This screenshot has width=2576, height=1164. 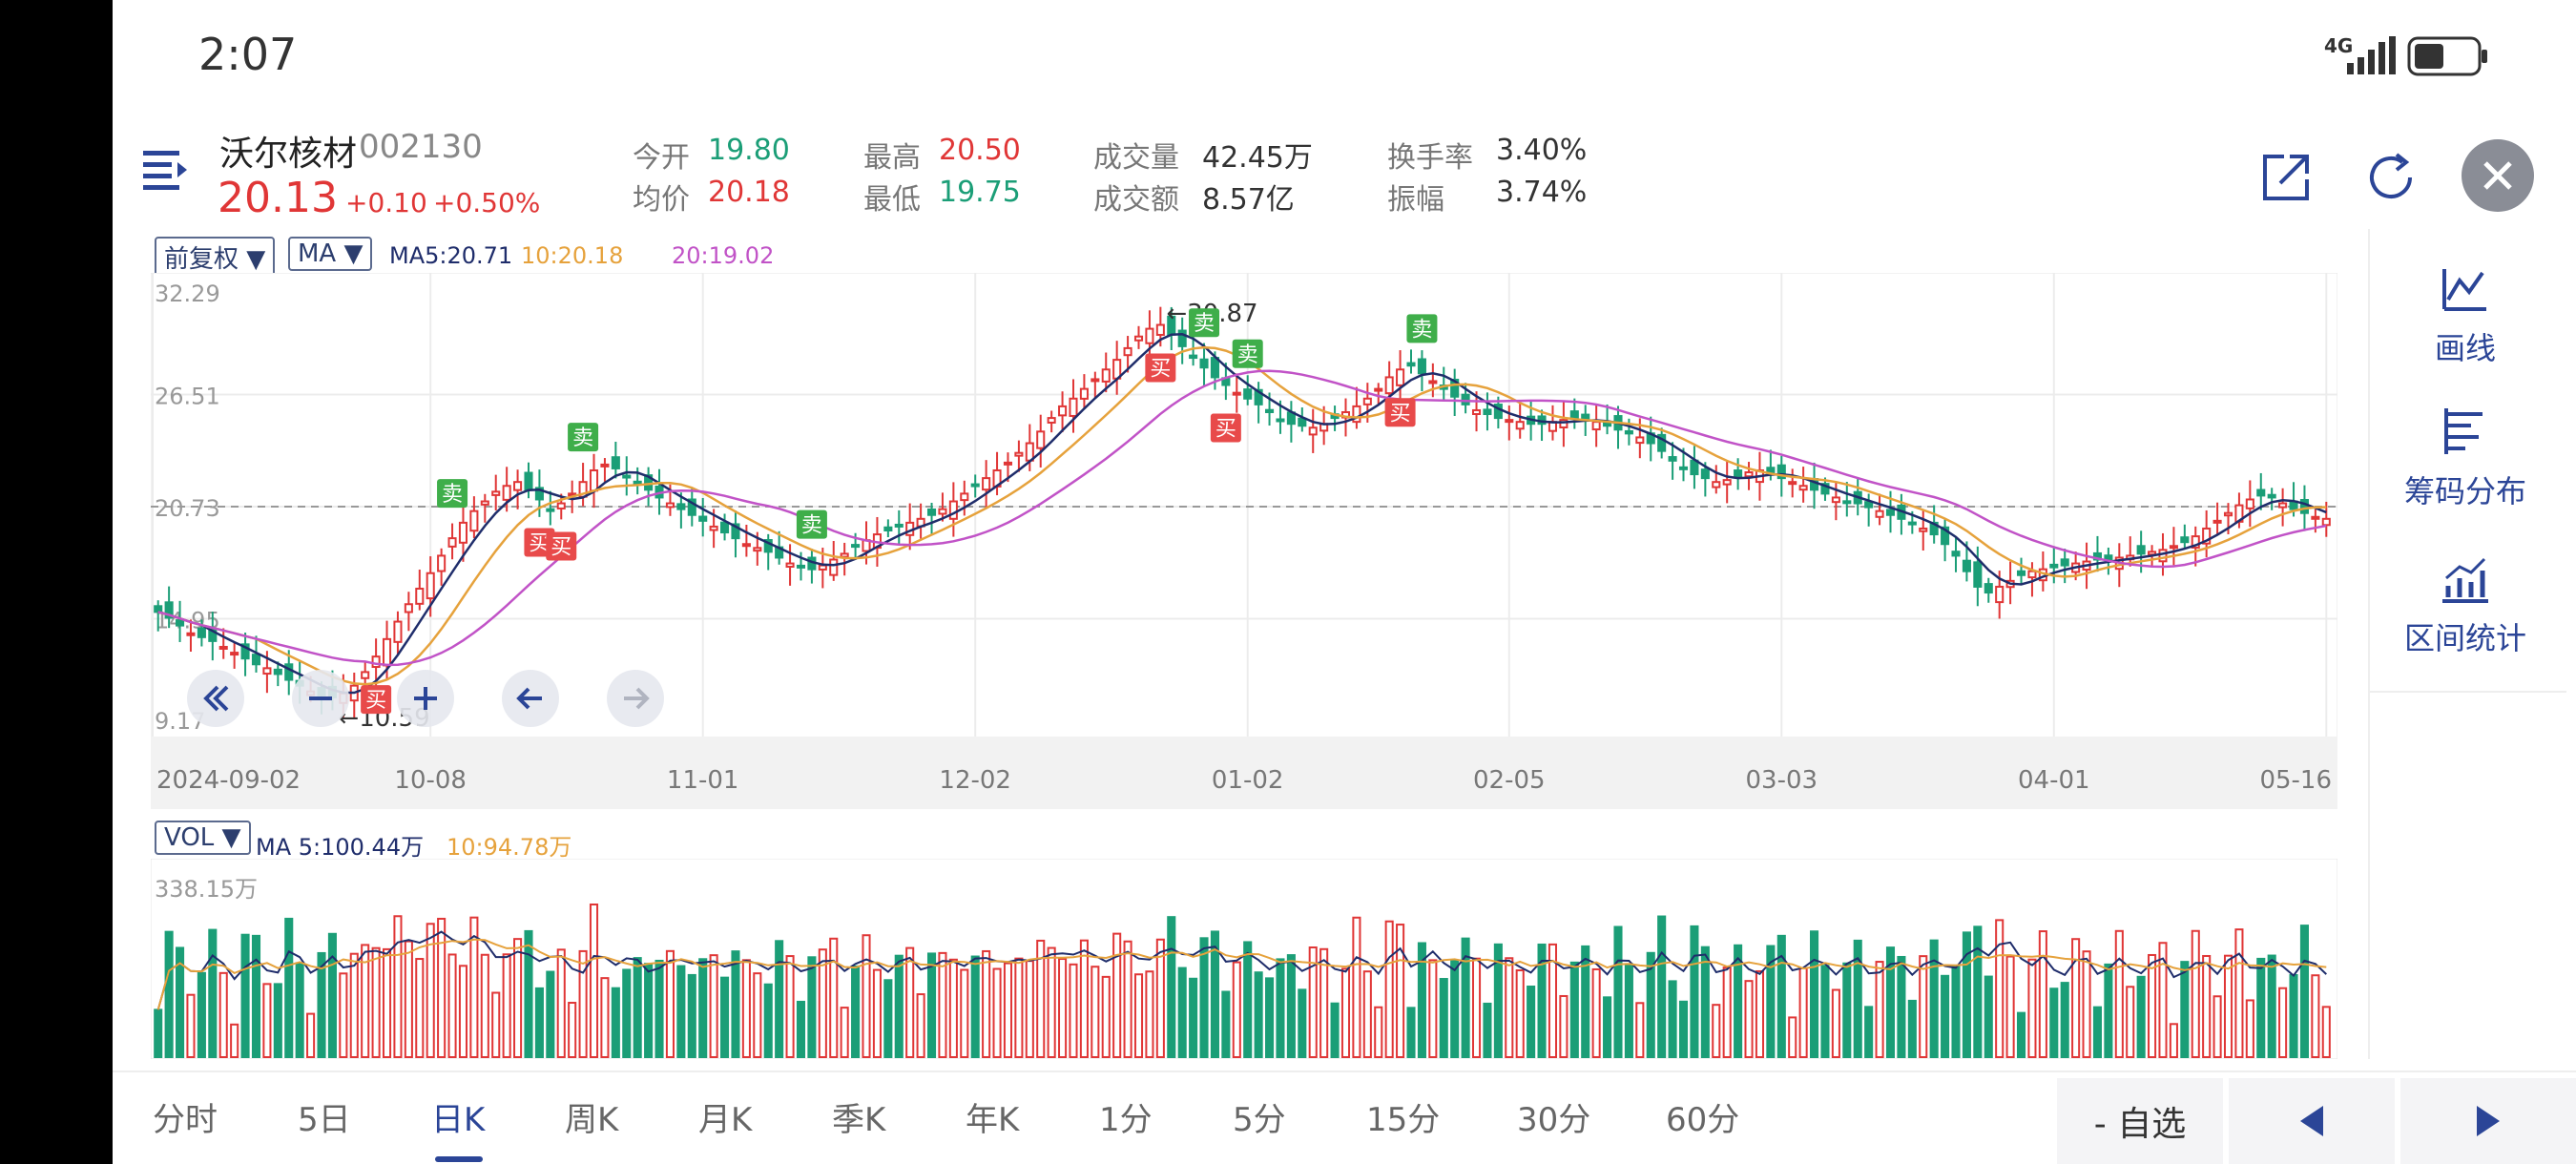 I want to click on tab-30min: 30分, so click(x=1554, y=1120).